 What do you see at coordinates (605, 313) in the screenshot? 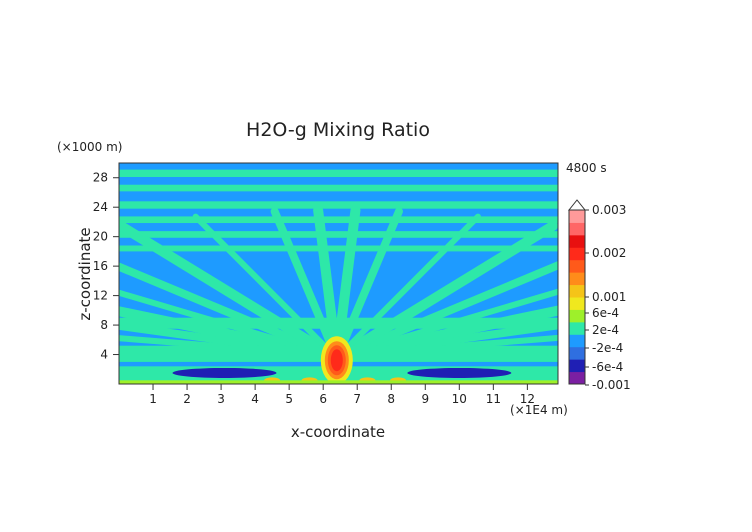
I see `colorbar-tick-label: 6e-4` at bounding box center [605, 313].